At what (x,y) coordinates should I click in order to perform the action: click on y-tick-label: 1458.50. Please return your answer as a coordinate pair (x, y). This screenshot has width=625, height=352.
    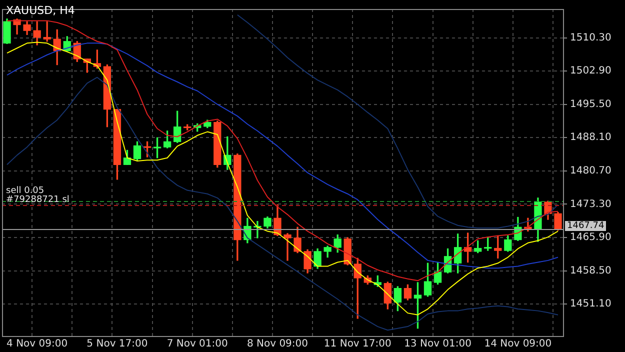
    Looking at the image, I should click on (591, 270).